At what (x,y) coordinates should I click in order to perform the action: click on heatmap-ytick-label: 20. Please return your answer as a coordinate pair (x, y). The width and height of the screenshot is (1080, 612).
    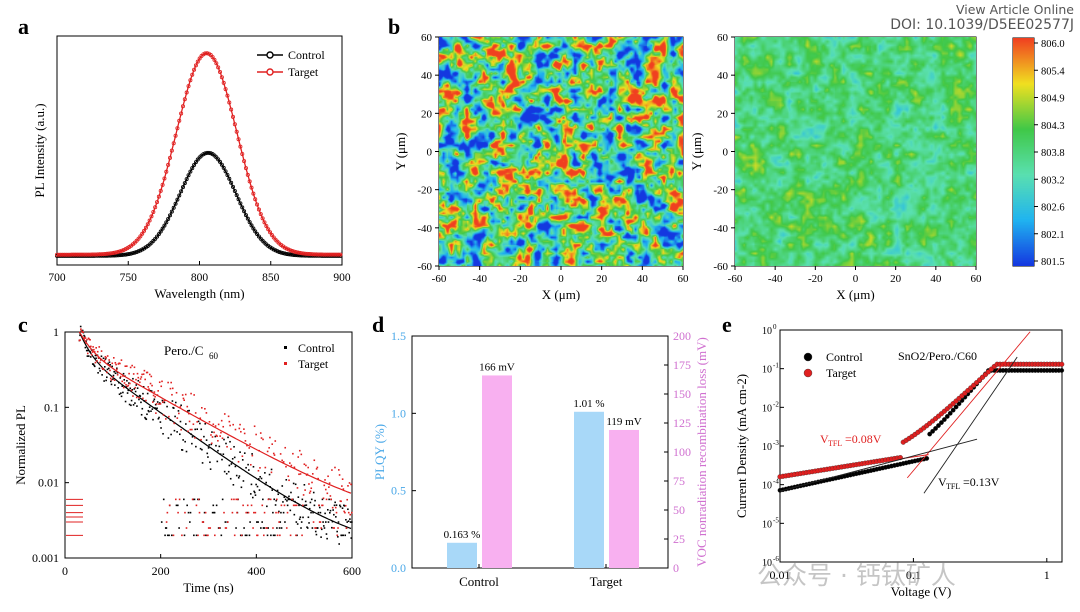
    Looking at the image, I should click on (723, 114).